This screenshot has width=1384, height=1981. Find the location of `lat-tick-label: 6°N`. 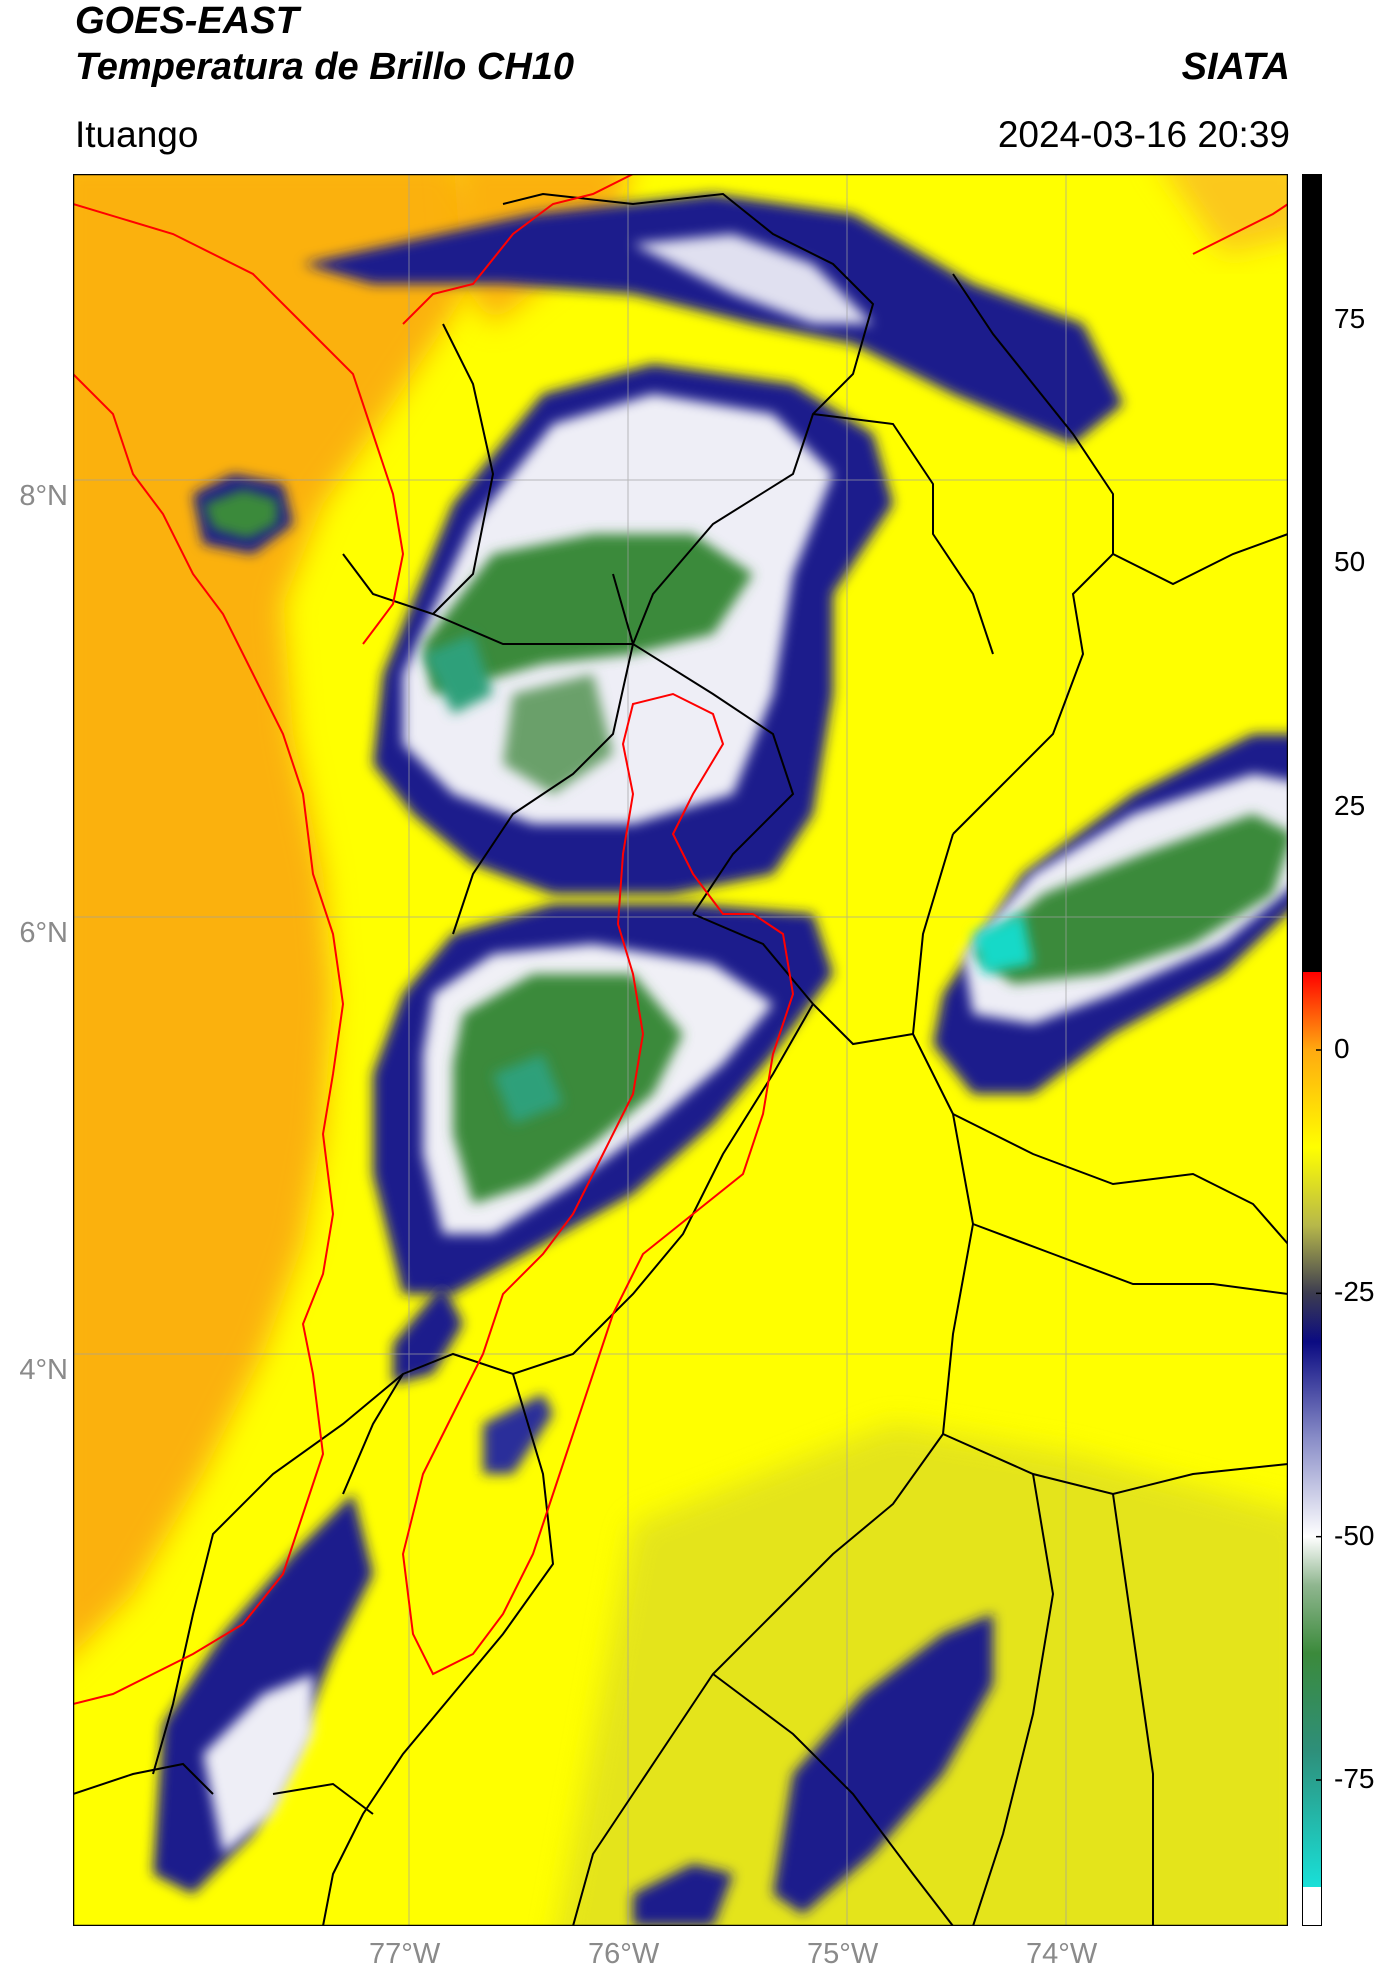

lat-tick-label: 6°N is located at coordinates (43, 933).